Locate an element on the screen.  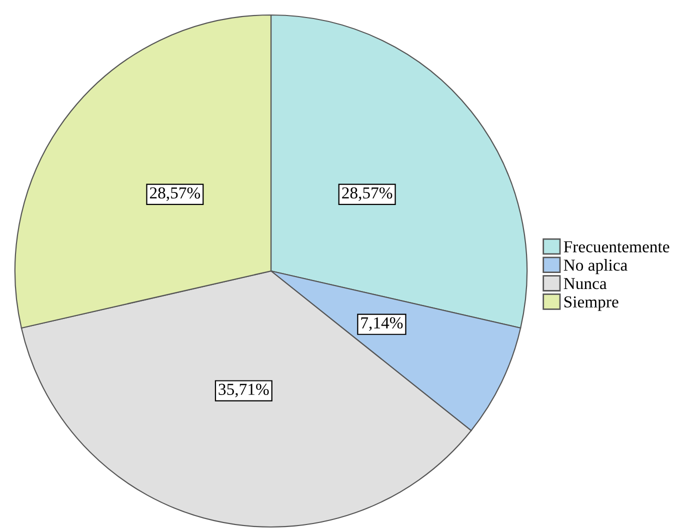
data-label: 7,14% is located at coordinates (382, 324).